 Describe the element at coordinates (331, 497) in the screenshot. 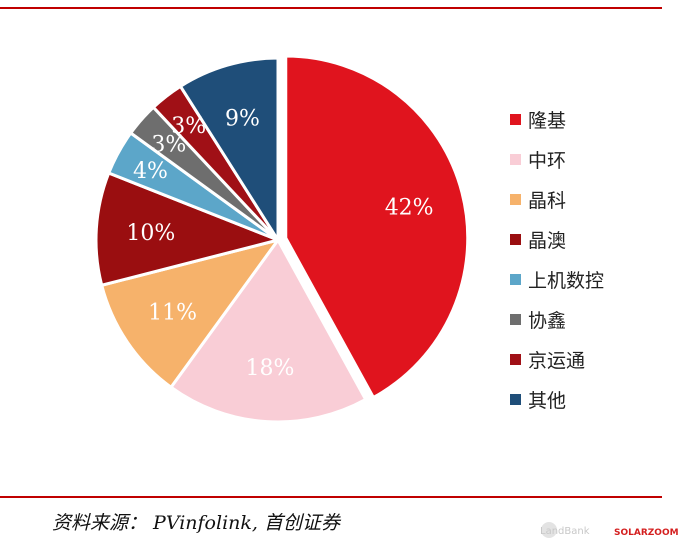

I see `bottom-rule` at that location.